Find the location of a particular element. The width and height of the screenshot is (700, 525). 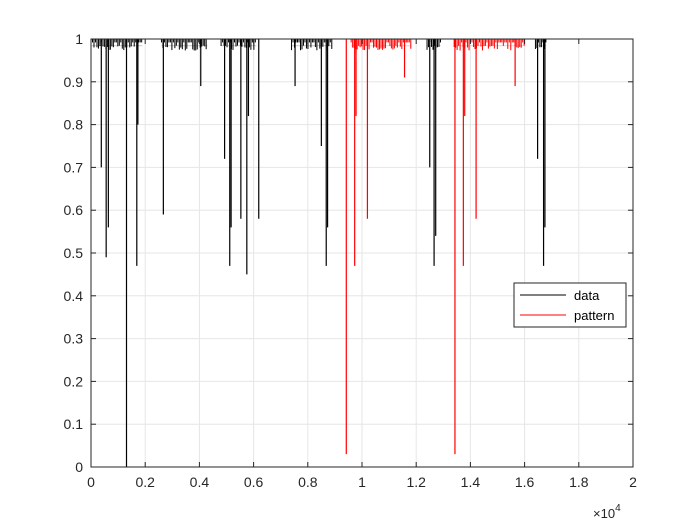

y-tick-label: 0.1 is located at coordinates (74, 424).